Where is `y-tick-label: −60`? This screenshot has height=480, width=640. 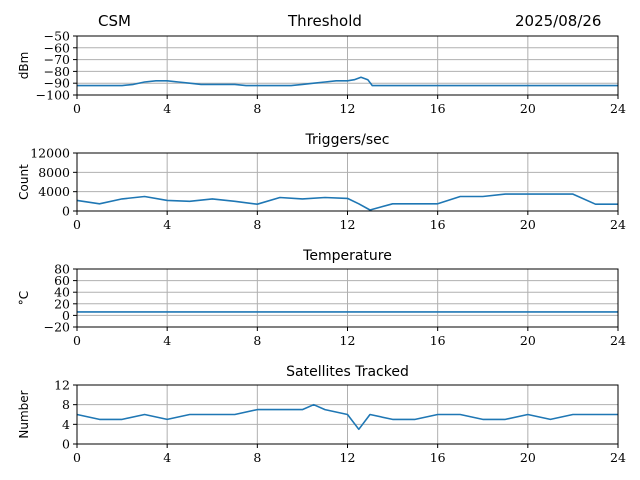
y-tick-label: −60 is located at coordinates (57, 47).